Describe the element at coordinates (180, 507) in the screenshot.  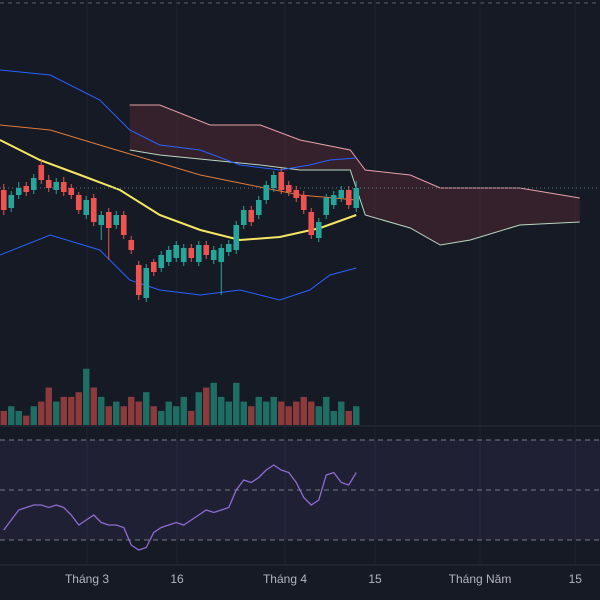
I see `rsi-line` at that location.